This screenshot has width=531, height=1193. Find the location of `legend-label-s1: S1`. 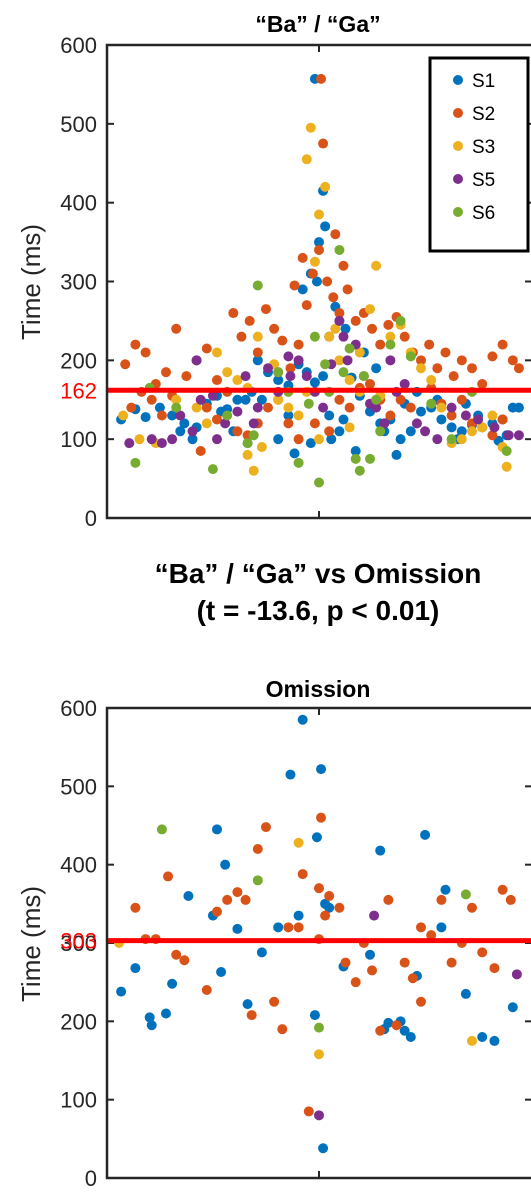

legend-label-s1: S1 is located at coordinates (483, 81).